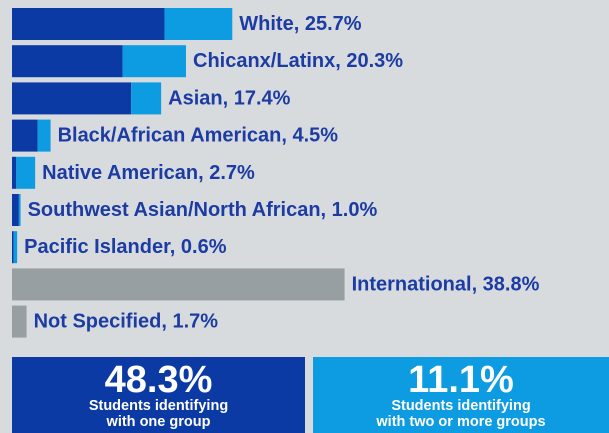 The height and width of the screenshot is (433, 609). Describe the element at coordinates (446, 284) in the screenshot. I see `bar-label: International, 38.8%` at that location.